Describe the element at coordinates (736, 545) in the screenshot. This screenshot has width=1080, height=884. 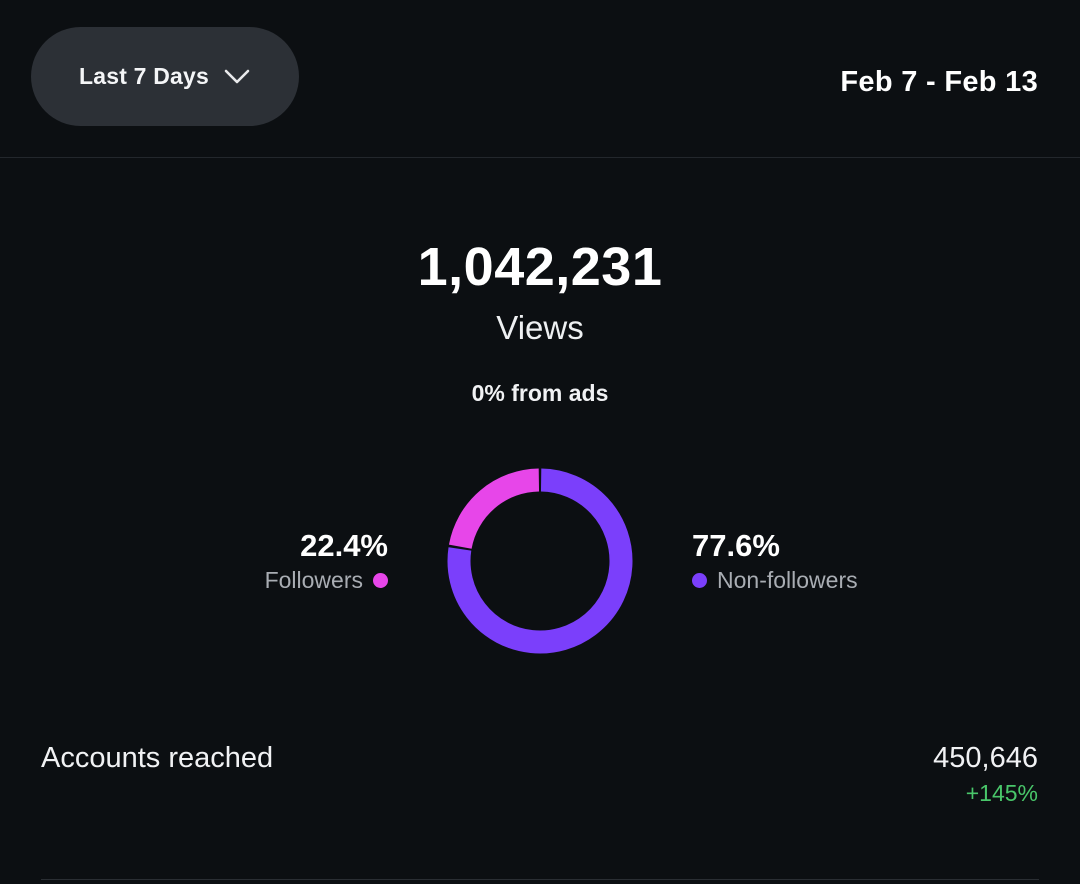
I see `non-followers-percentage: 77.6%` at that location.